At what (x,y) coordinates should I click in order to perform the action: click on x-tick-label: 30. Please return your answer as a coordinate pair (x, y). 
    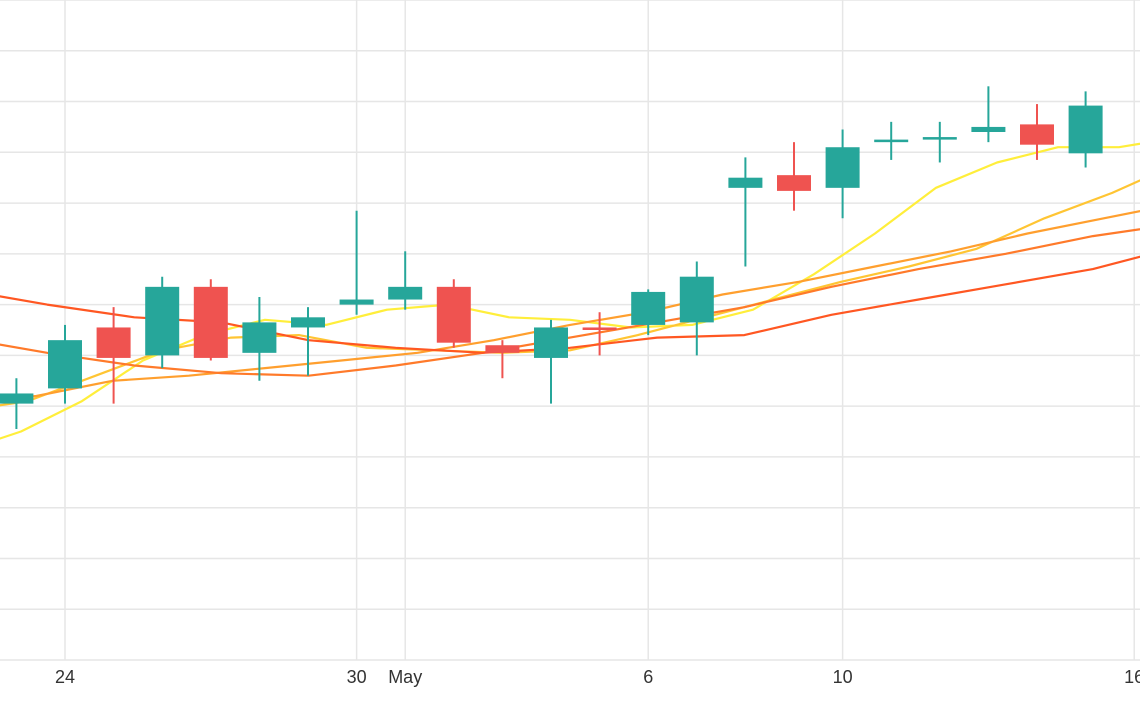
    Looking at the image, I should click on (357, 677).